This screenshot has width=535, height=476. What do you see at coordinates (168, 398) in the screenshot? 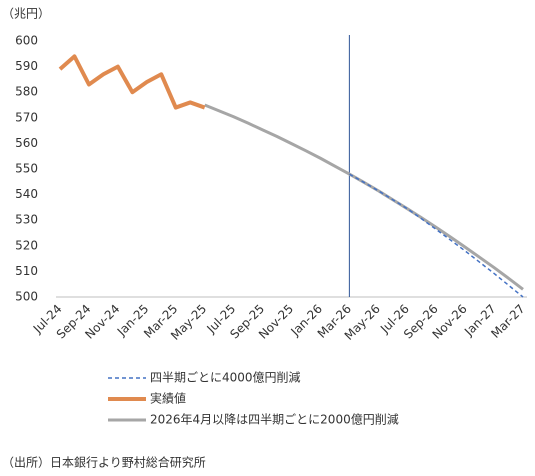
I see `legend-label: 実績値` at bounding box center [168, 398].